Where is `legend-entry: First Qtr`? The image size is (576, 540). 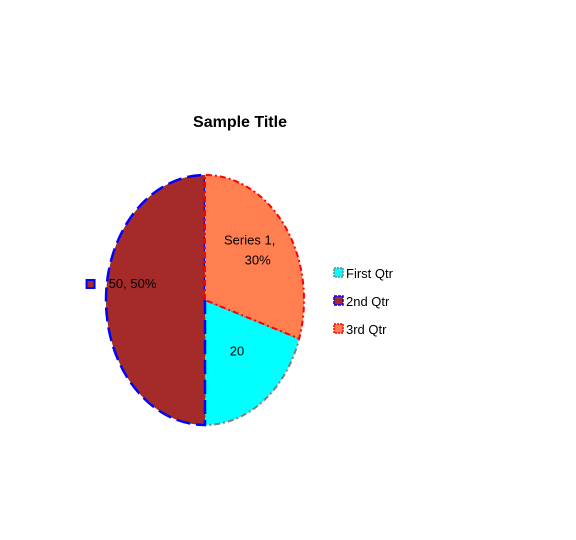 legend-entry: First Qtr is located at coordinates (370, 273).